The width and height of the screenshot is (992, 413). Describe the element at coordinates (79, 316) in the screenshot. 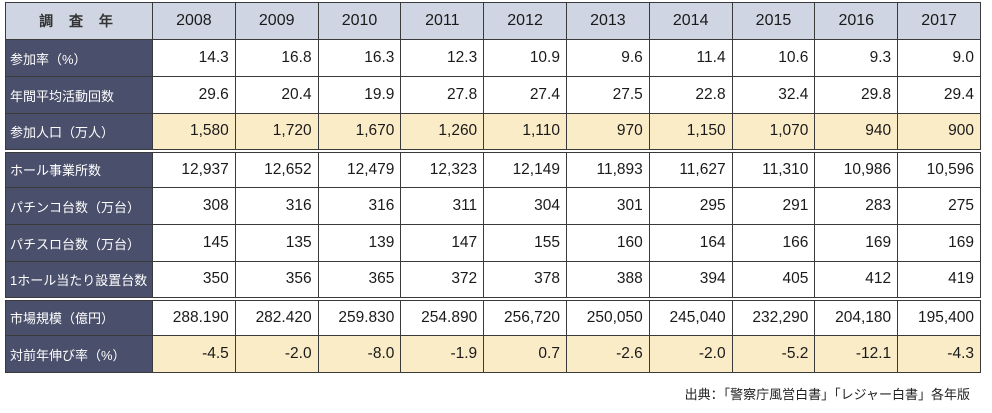

I see `row-label: 市場規模（億円）` at that location.